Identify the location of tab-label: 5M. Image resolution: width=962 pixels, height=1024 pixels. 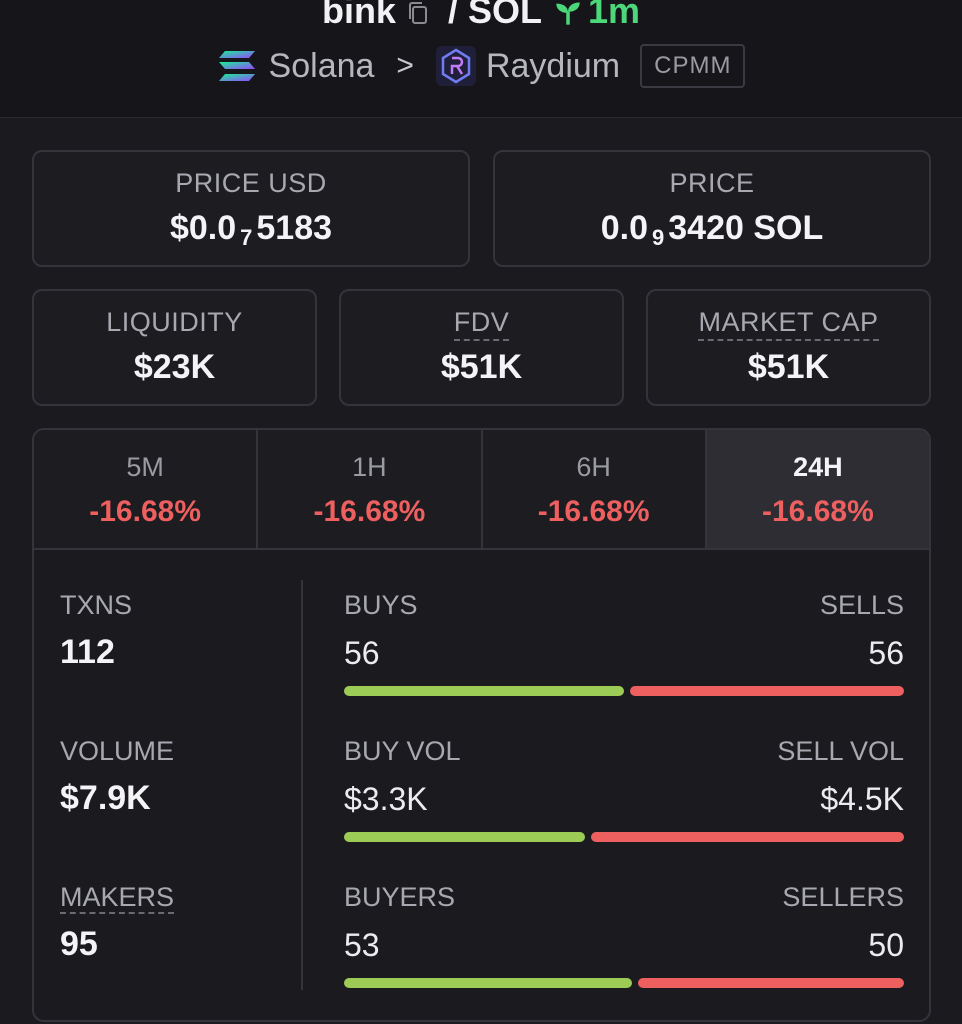
(145, 467).